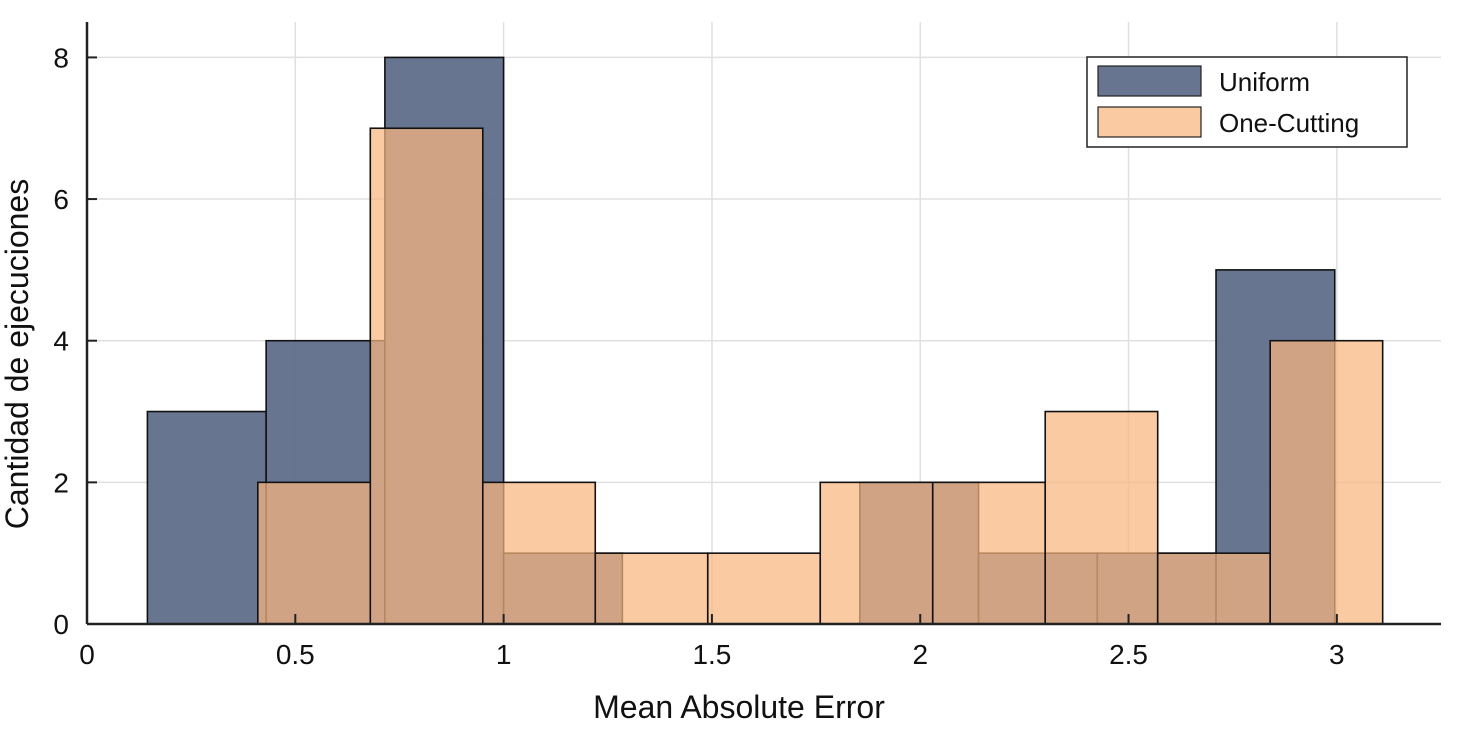  What do you see at coordinates (739, 707) in the screenshot?
I see `x-axis-label: Mean Absolute Error` at bounding box center [739, 707].